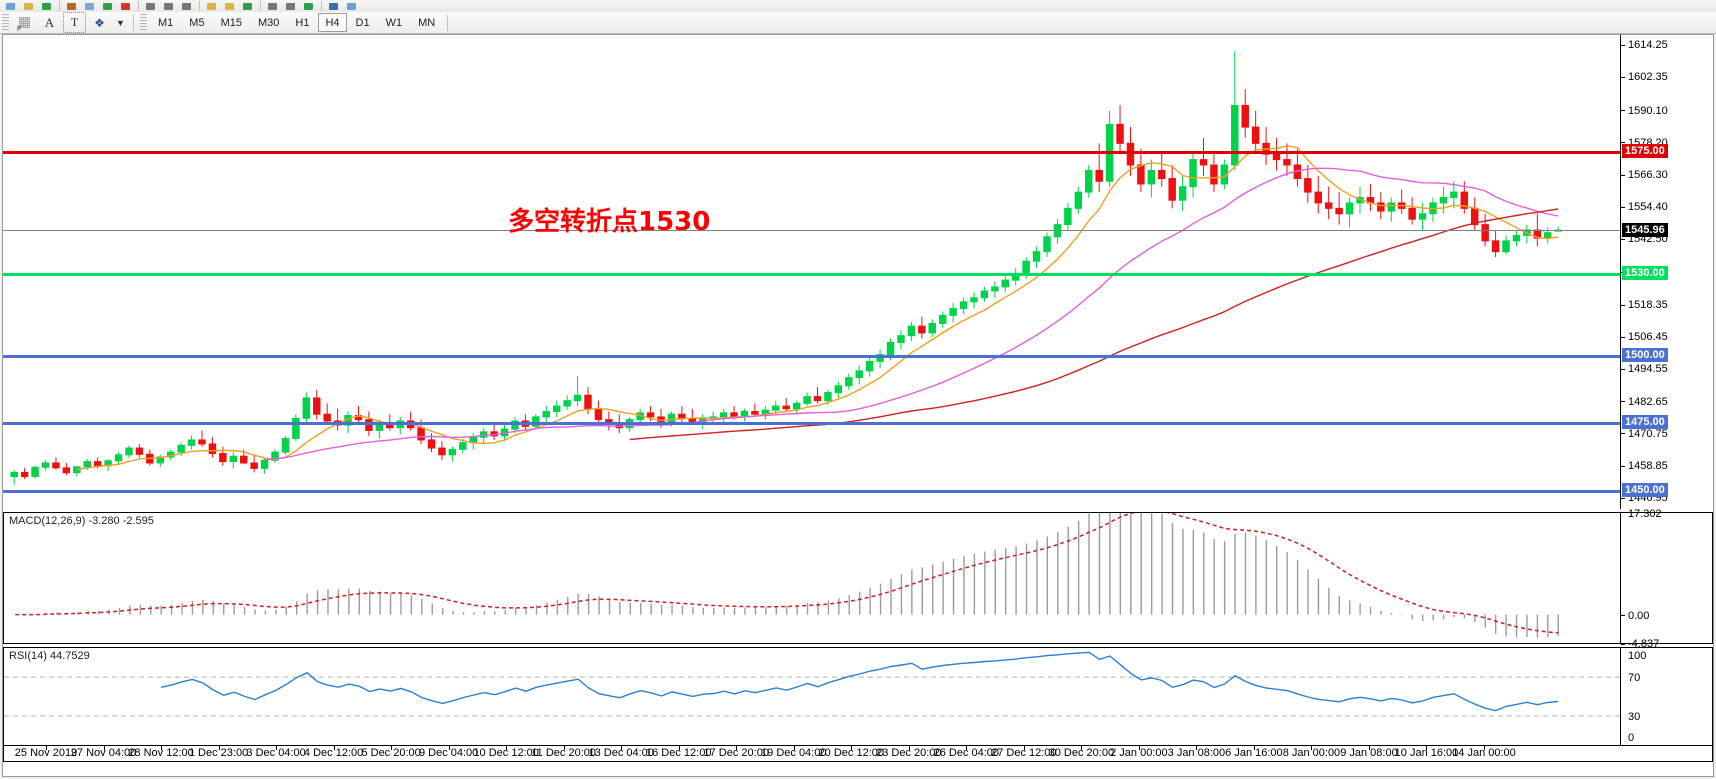 This screenshot has height=779, width=1716. Describe the element at coordinates (302, 22) in the screenshot. I see `timeframe-button-h1: H1` at that location.